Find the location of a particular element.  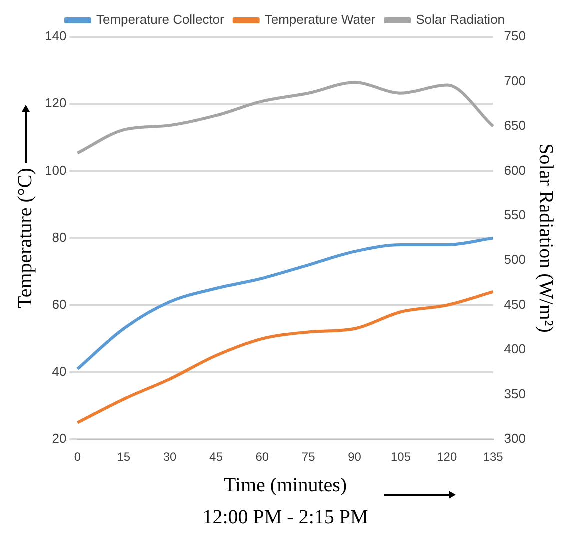

x-tick-label: 105 is located at coordinates (401, 457).